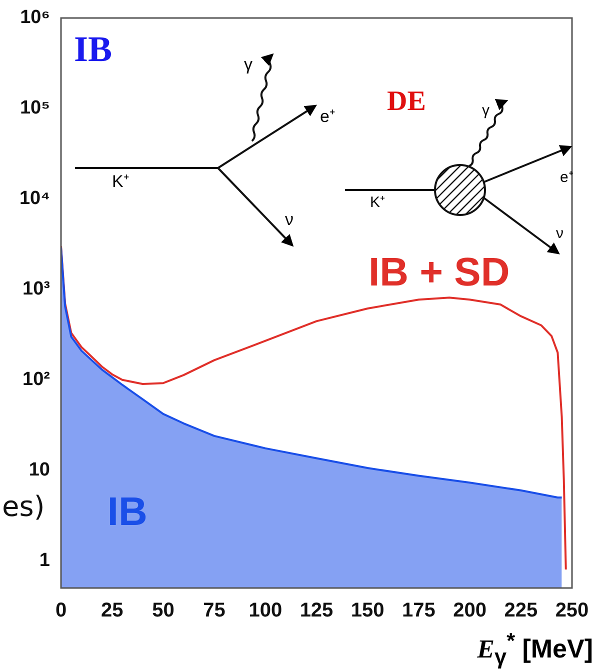 The height and width of the screenshot is (671, 597). What do you see at coordinates (367, 611) in the screenshot?
I see `x-tick-label: 150` at bounding box center [367, 611].